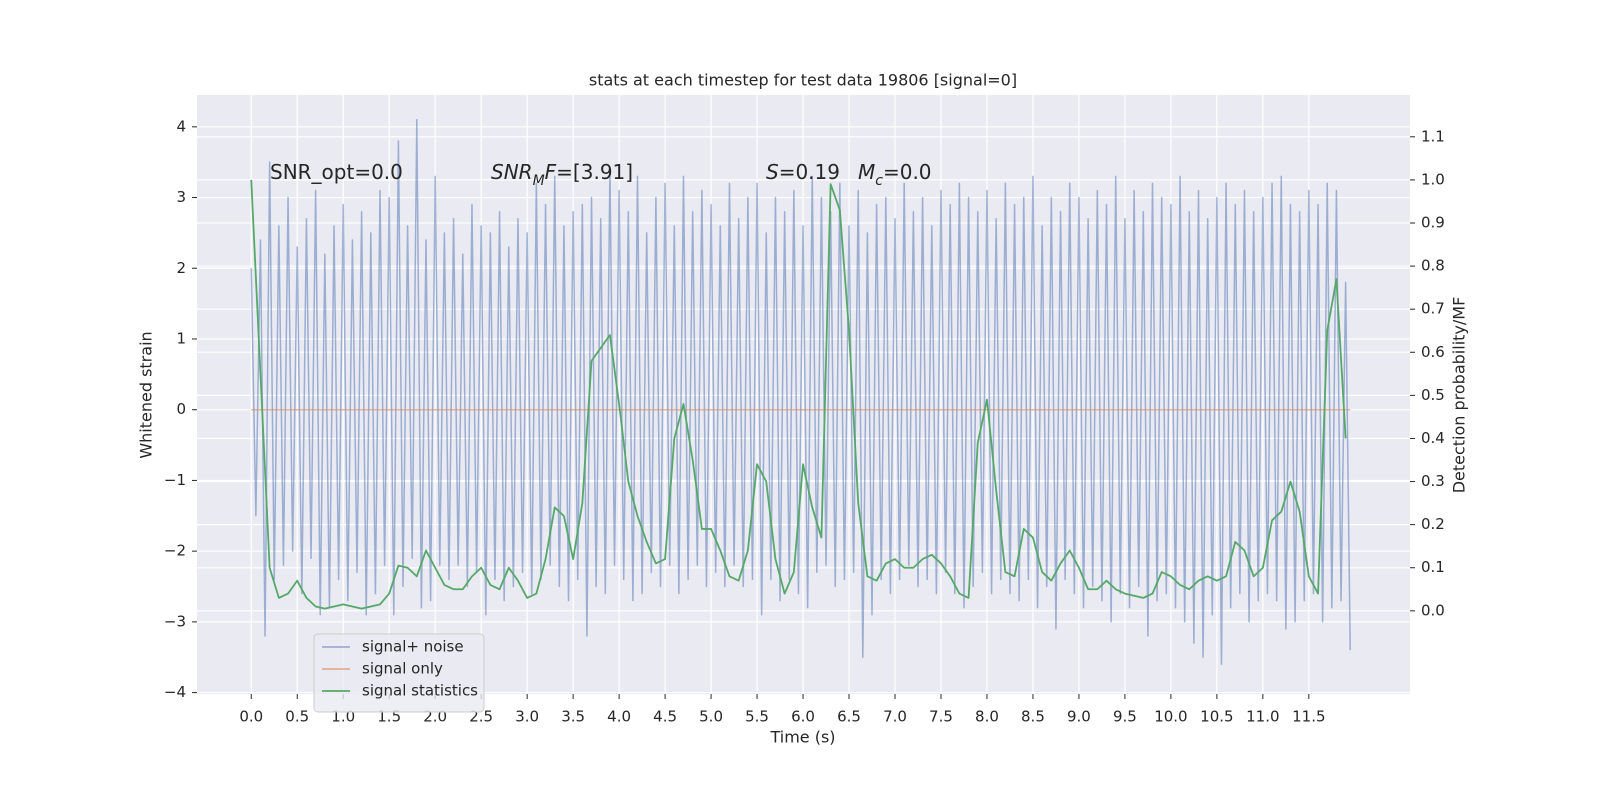  Describe the element at coordinates (1433, 136) in the screenshot. I see `y2-tick-label: 1.1` at that location.